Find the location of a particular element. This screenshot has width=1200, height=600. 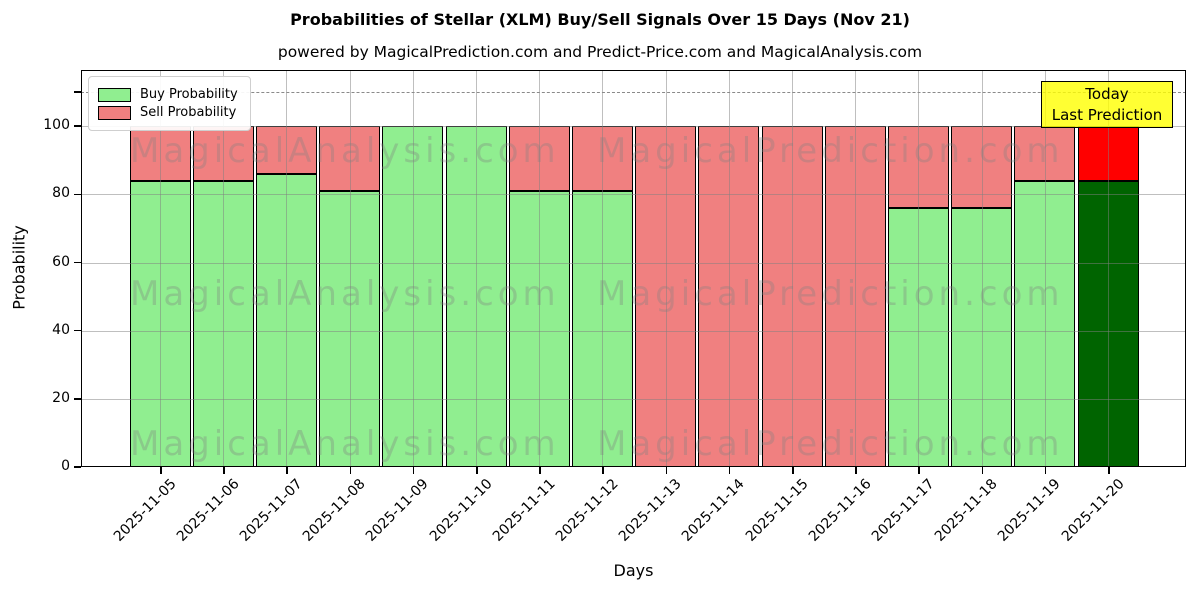

y-tick-label: 20 is located at coordinates (61, 397).